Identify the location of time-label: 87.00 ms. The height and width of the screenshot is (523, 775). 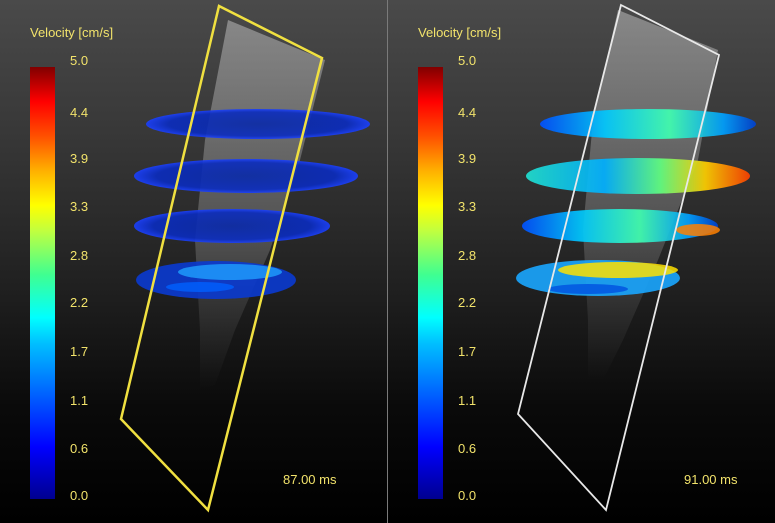
(310, 479).